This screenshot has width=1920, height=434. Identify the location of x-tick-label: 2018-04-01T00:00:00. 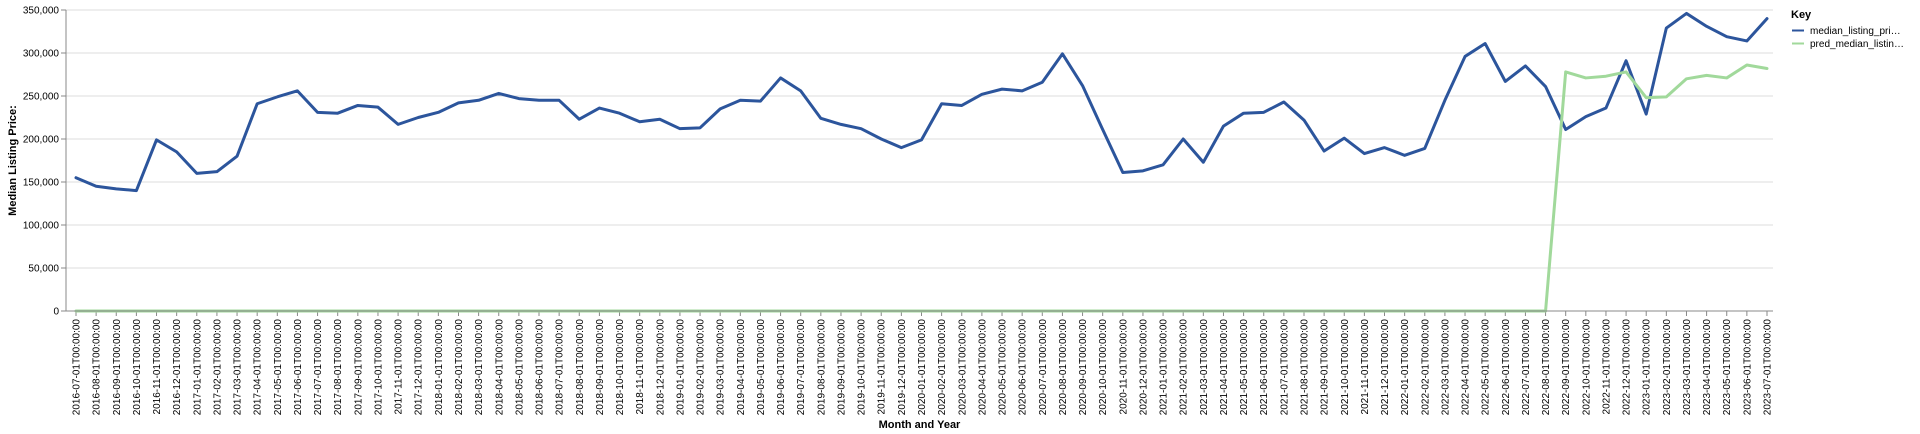
(499, 367).